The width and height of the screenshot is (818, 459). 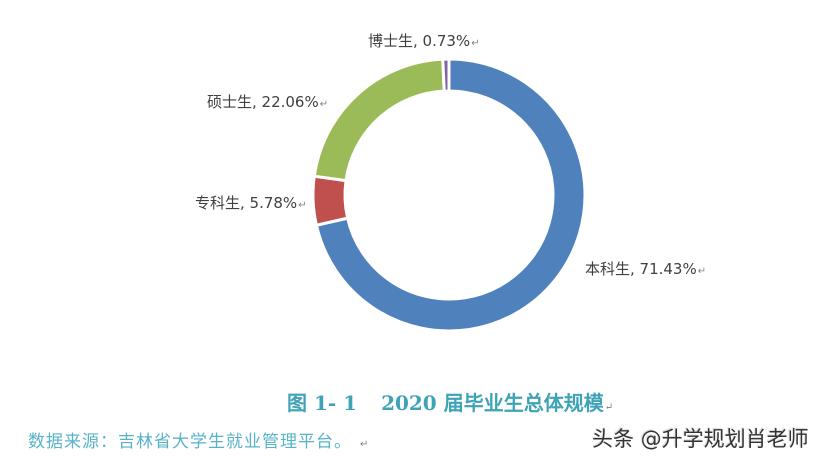 I want to click on label-doctor-text: 博士生, 0.73%, so click(x=419, y=41).